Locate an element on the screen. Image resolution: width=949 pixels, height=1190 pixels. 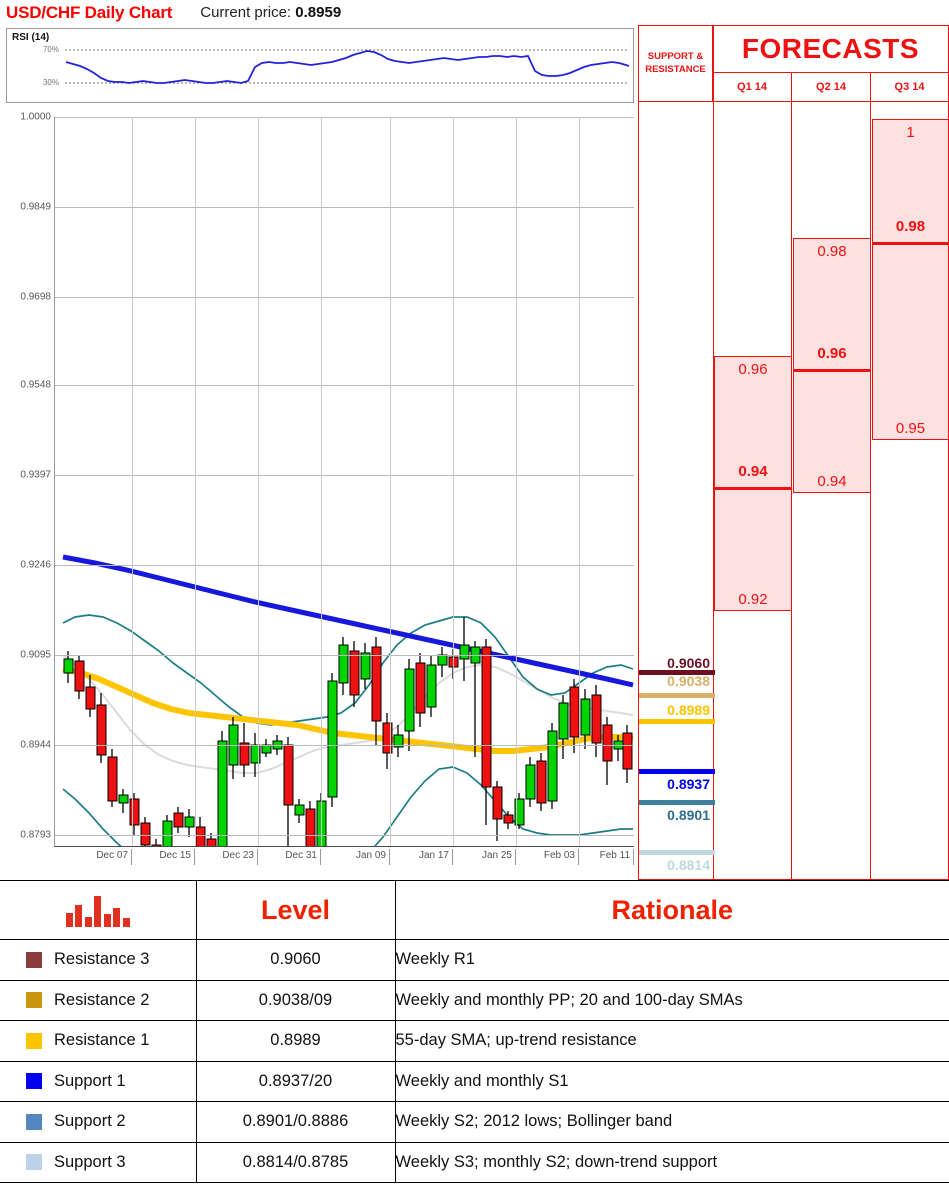
y-axis-label: 0.9849 is located at coordinates (35, 207).